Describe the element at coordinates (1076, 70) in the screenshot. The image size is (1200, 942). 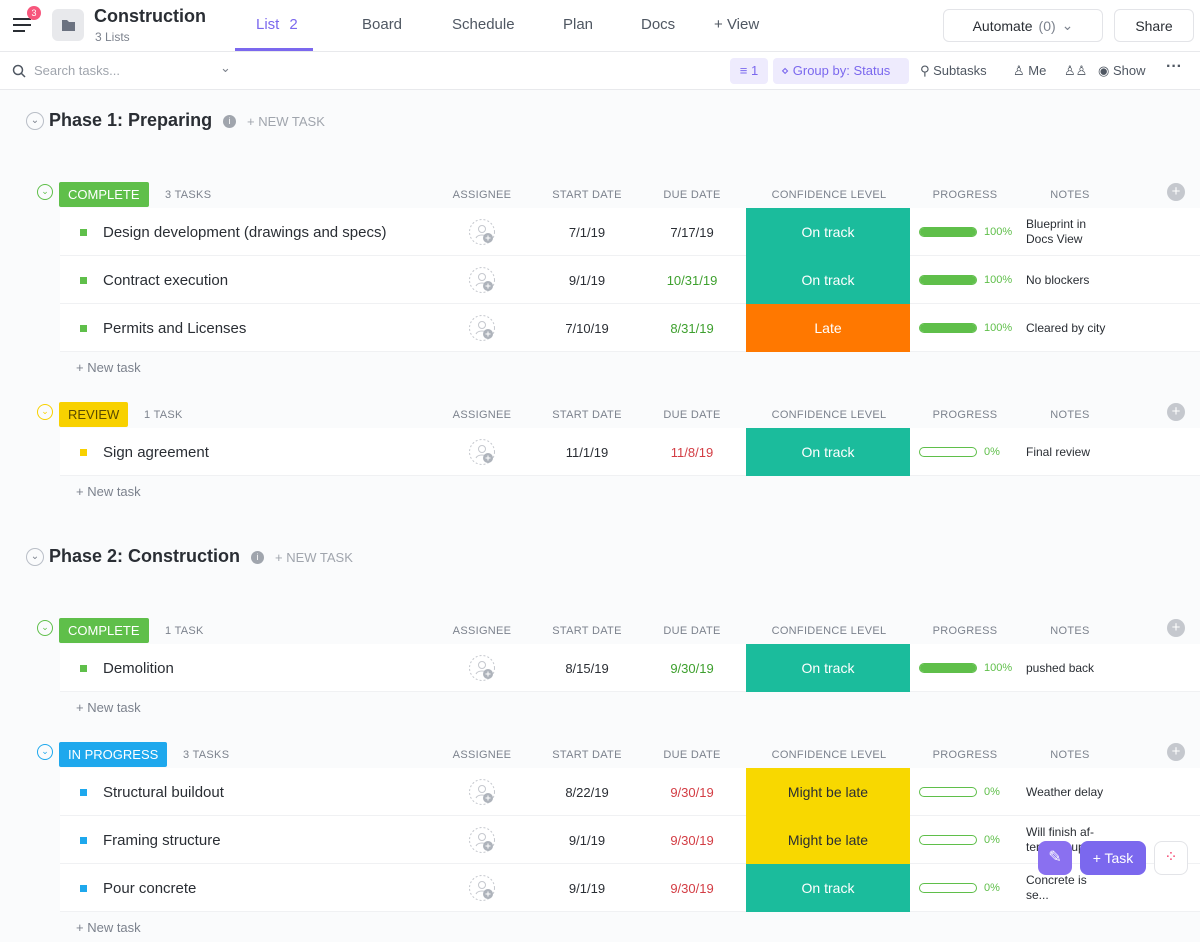
I see `assignees-button: ♙♙` at that location.